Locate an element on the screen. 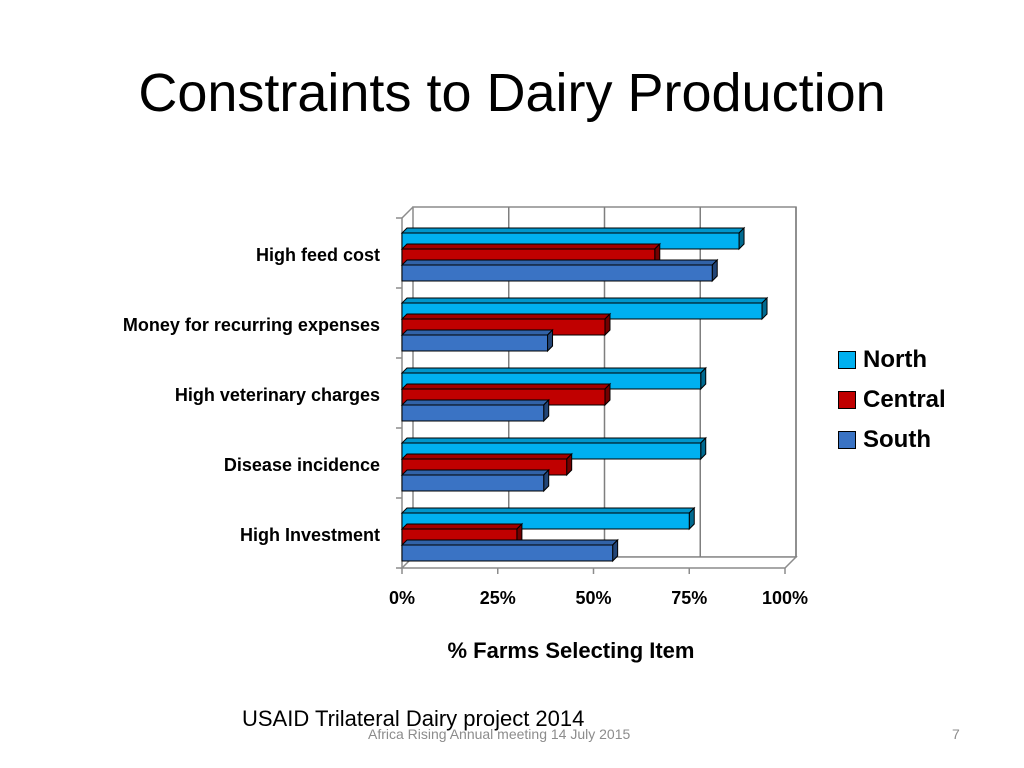  legend-label-central: Central is located at coordinates (904, 399).